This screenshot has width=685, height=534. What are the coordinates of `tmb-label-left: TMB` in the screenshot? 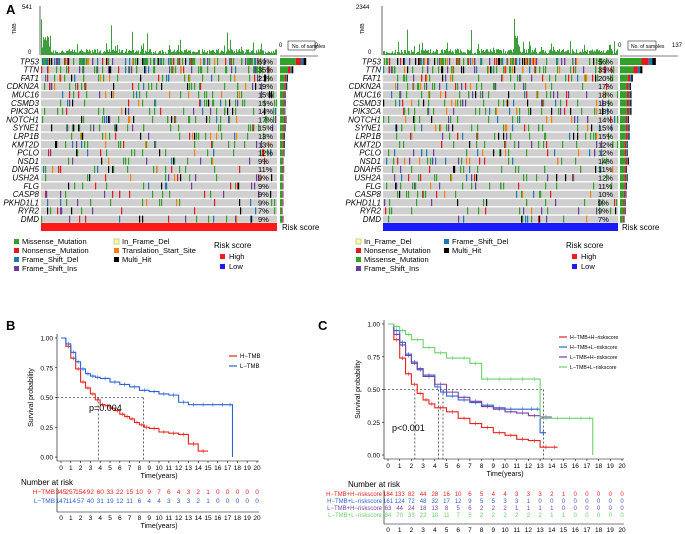 It's located at (15, 28).